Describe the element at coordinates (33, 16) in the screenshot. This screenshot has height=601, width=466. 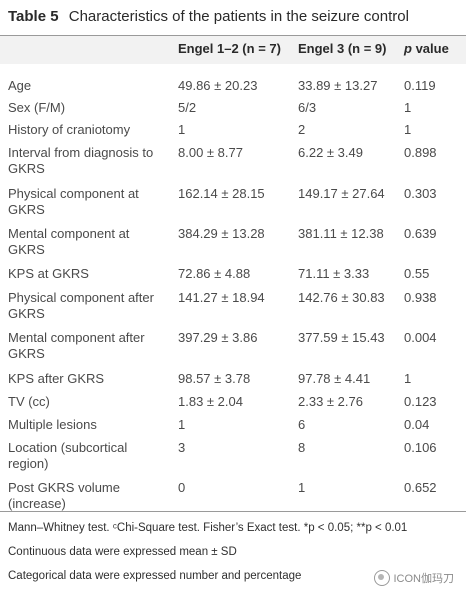
I see `table-label: Table 5` at that location.